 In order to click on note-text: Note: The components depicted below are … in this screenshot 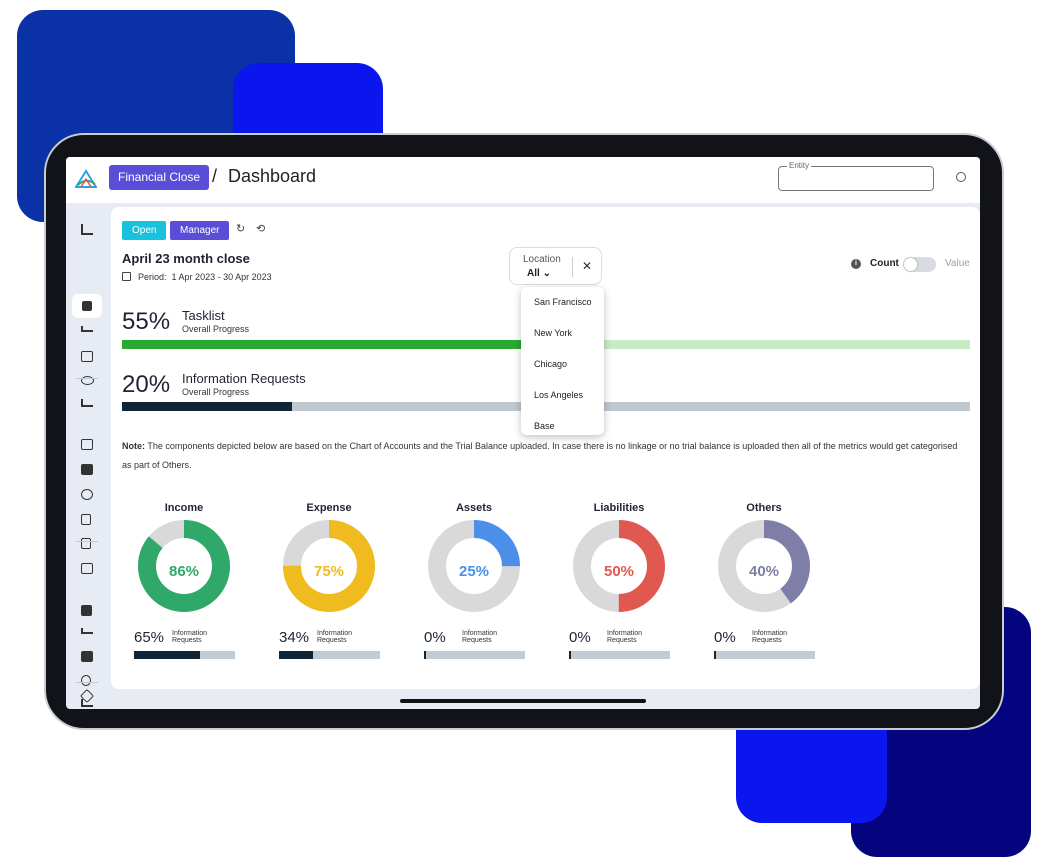, I will do `click(544, 456)`.